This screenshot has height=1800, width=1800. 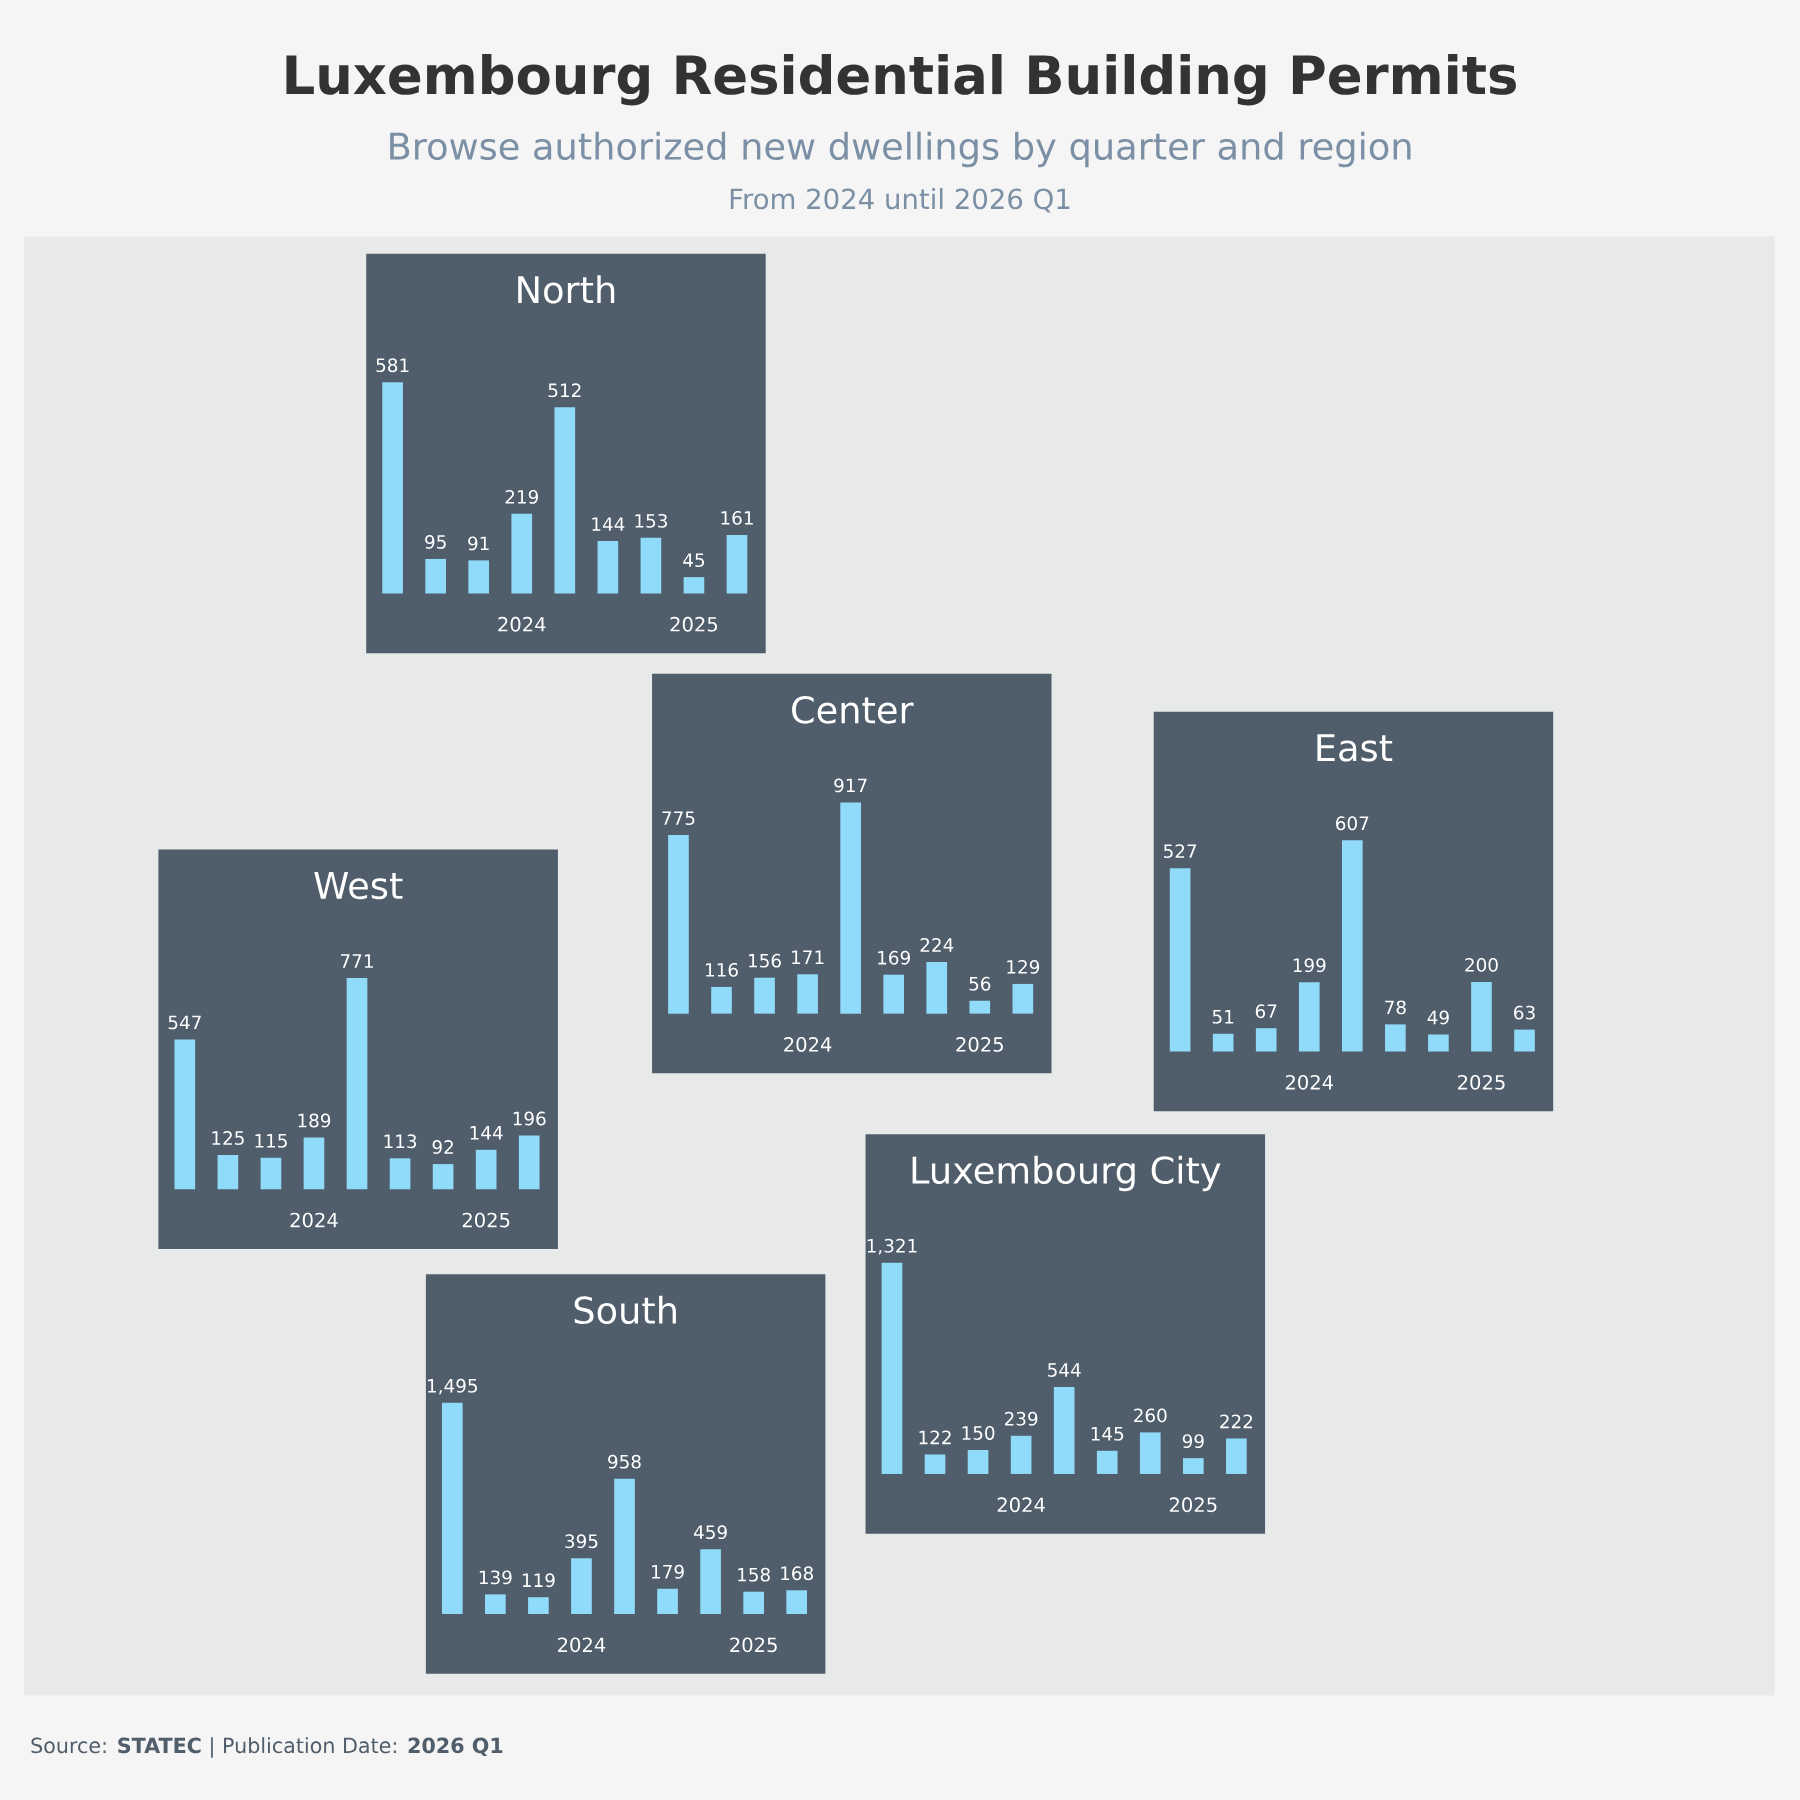 I want to click on data-label: 219, so click(x=521, y=496).